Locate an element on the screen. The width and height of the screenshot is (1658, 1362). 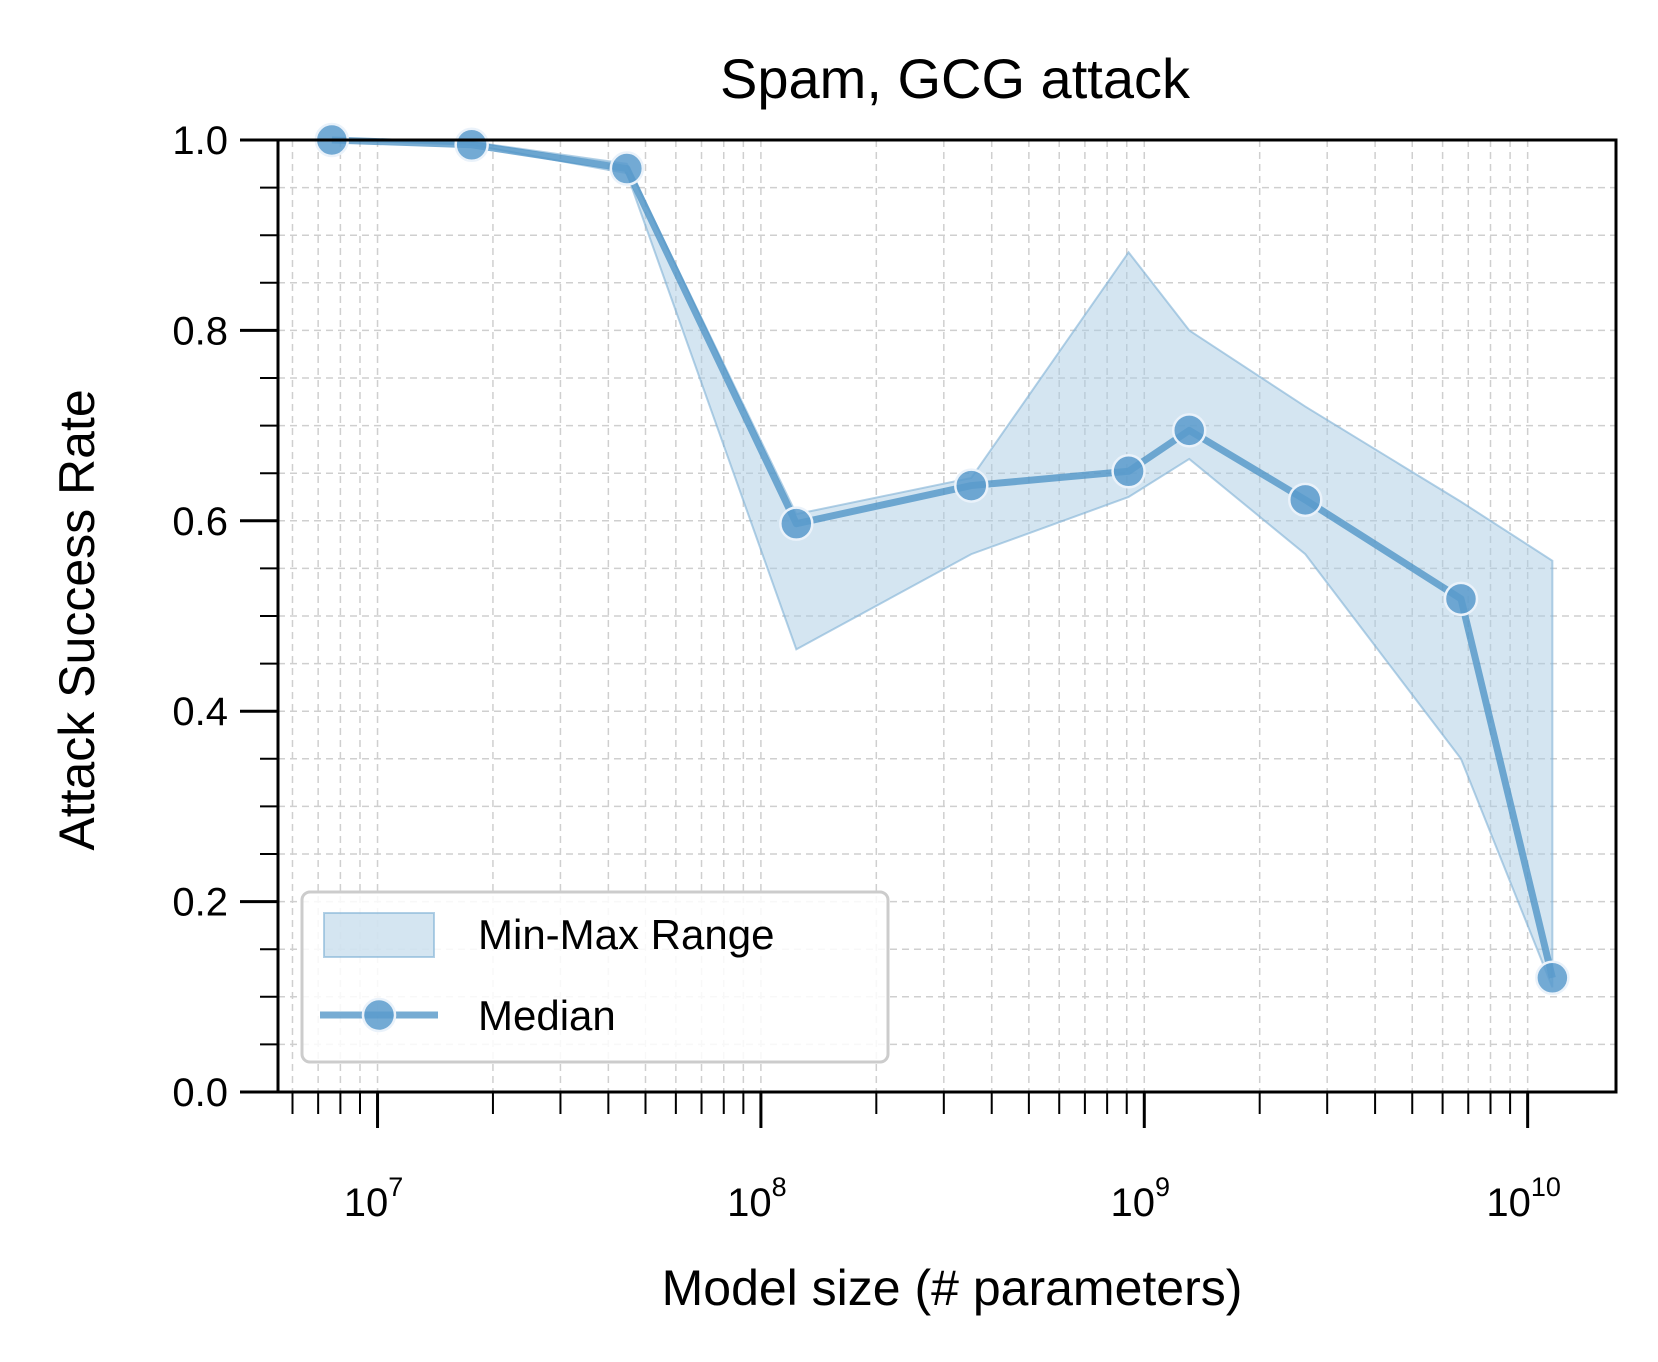
y-tick-label: 0.8 is located at coordinates (200, 331).